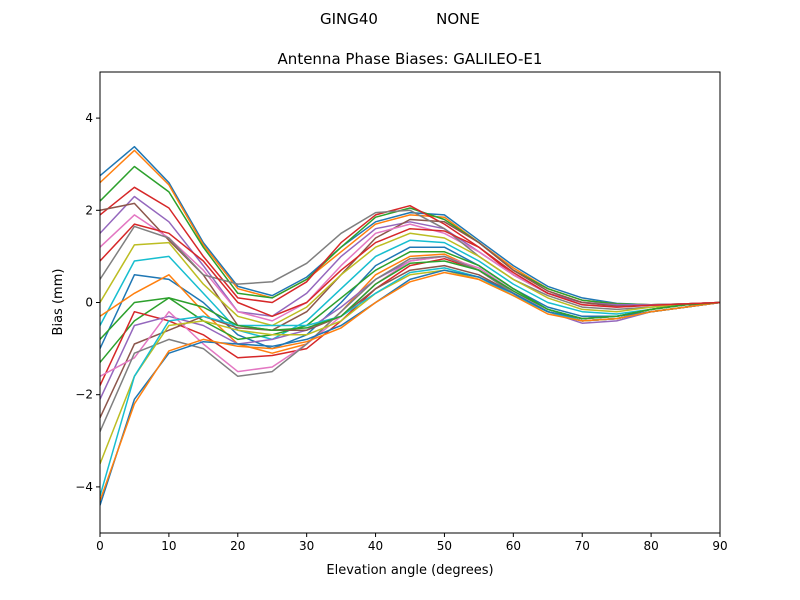  What do you see at coordinates (237, 546) in the screenshot?
I see `x-tick-label: 20` at bounding box center [237, 546].